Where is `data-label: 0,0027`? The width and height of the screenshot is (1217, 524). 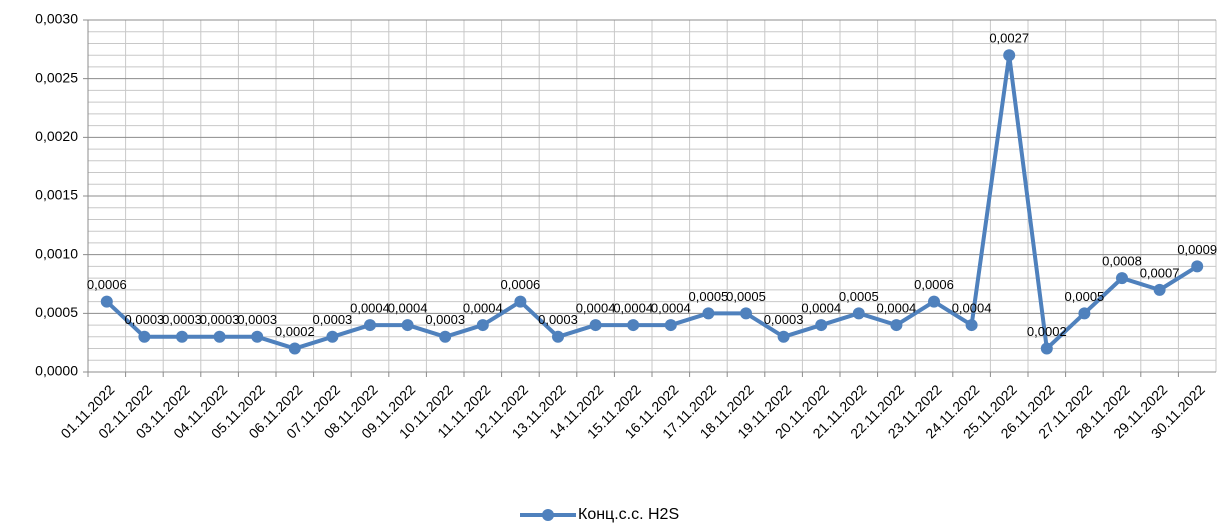
data-label: 0,0027 is located at coordinates (1009, 38).